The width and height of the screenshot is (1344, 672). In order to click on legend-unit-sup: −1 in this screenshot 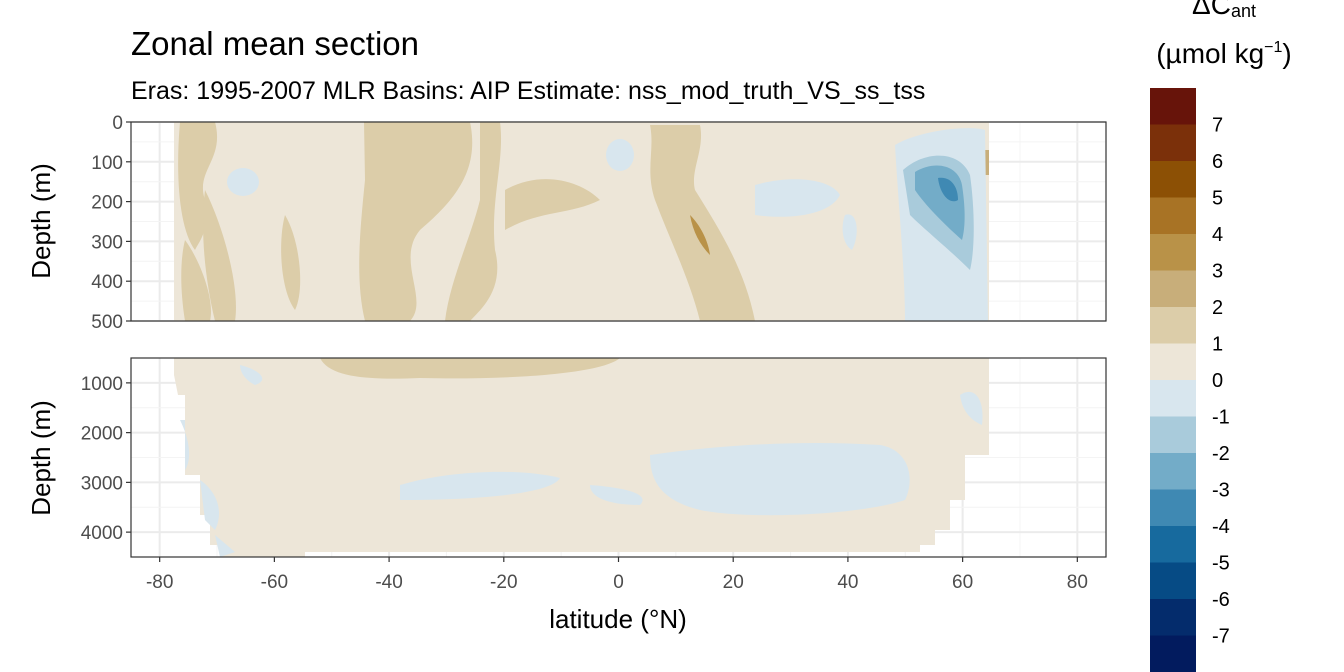, I will do `click(1273, 47)`.